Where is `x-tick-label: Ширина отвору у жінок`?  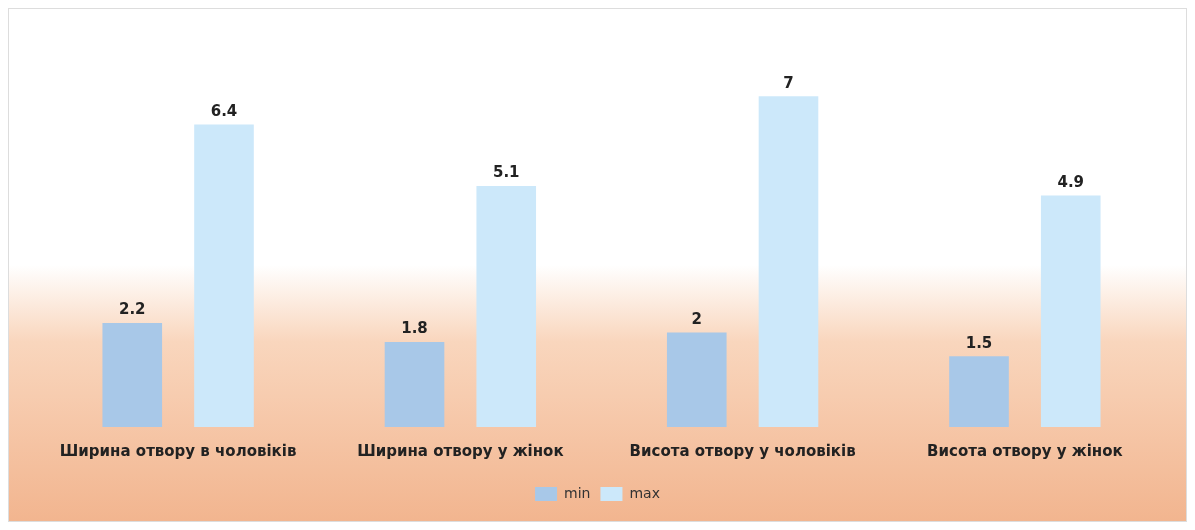
x-tick-label: Ширина отвору у жінок is located at coordinates (460, 450).